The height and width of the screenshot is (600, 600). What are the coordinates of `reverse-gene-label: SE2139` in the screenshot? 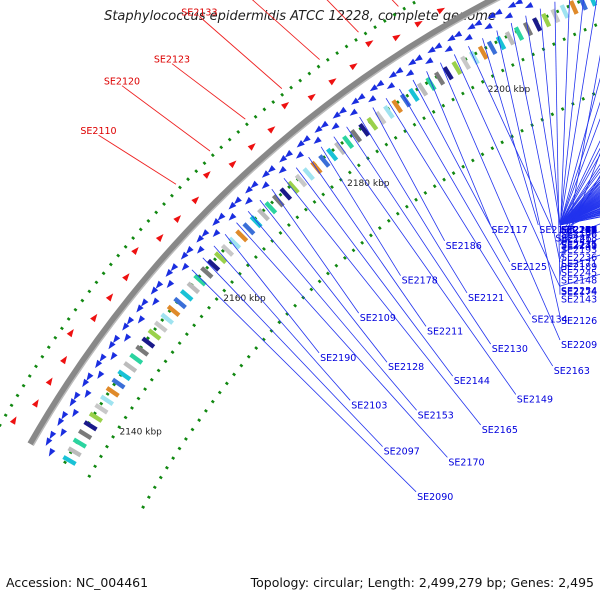 It's located at (579, 230).